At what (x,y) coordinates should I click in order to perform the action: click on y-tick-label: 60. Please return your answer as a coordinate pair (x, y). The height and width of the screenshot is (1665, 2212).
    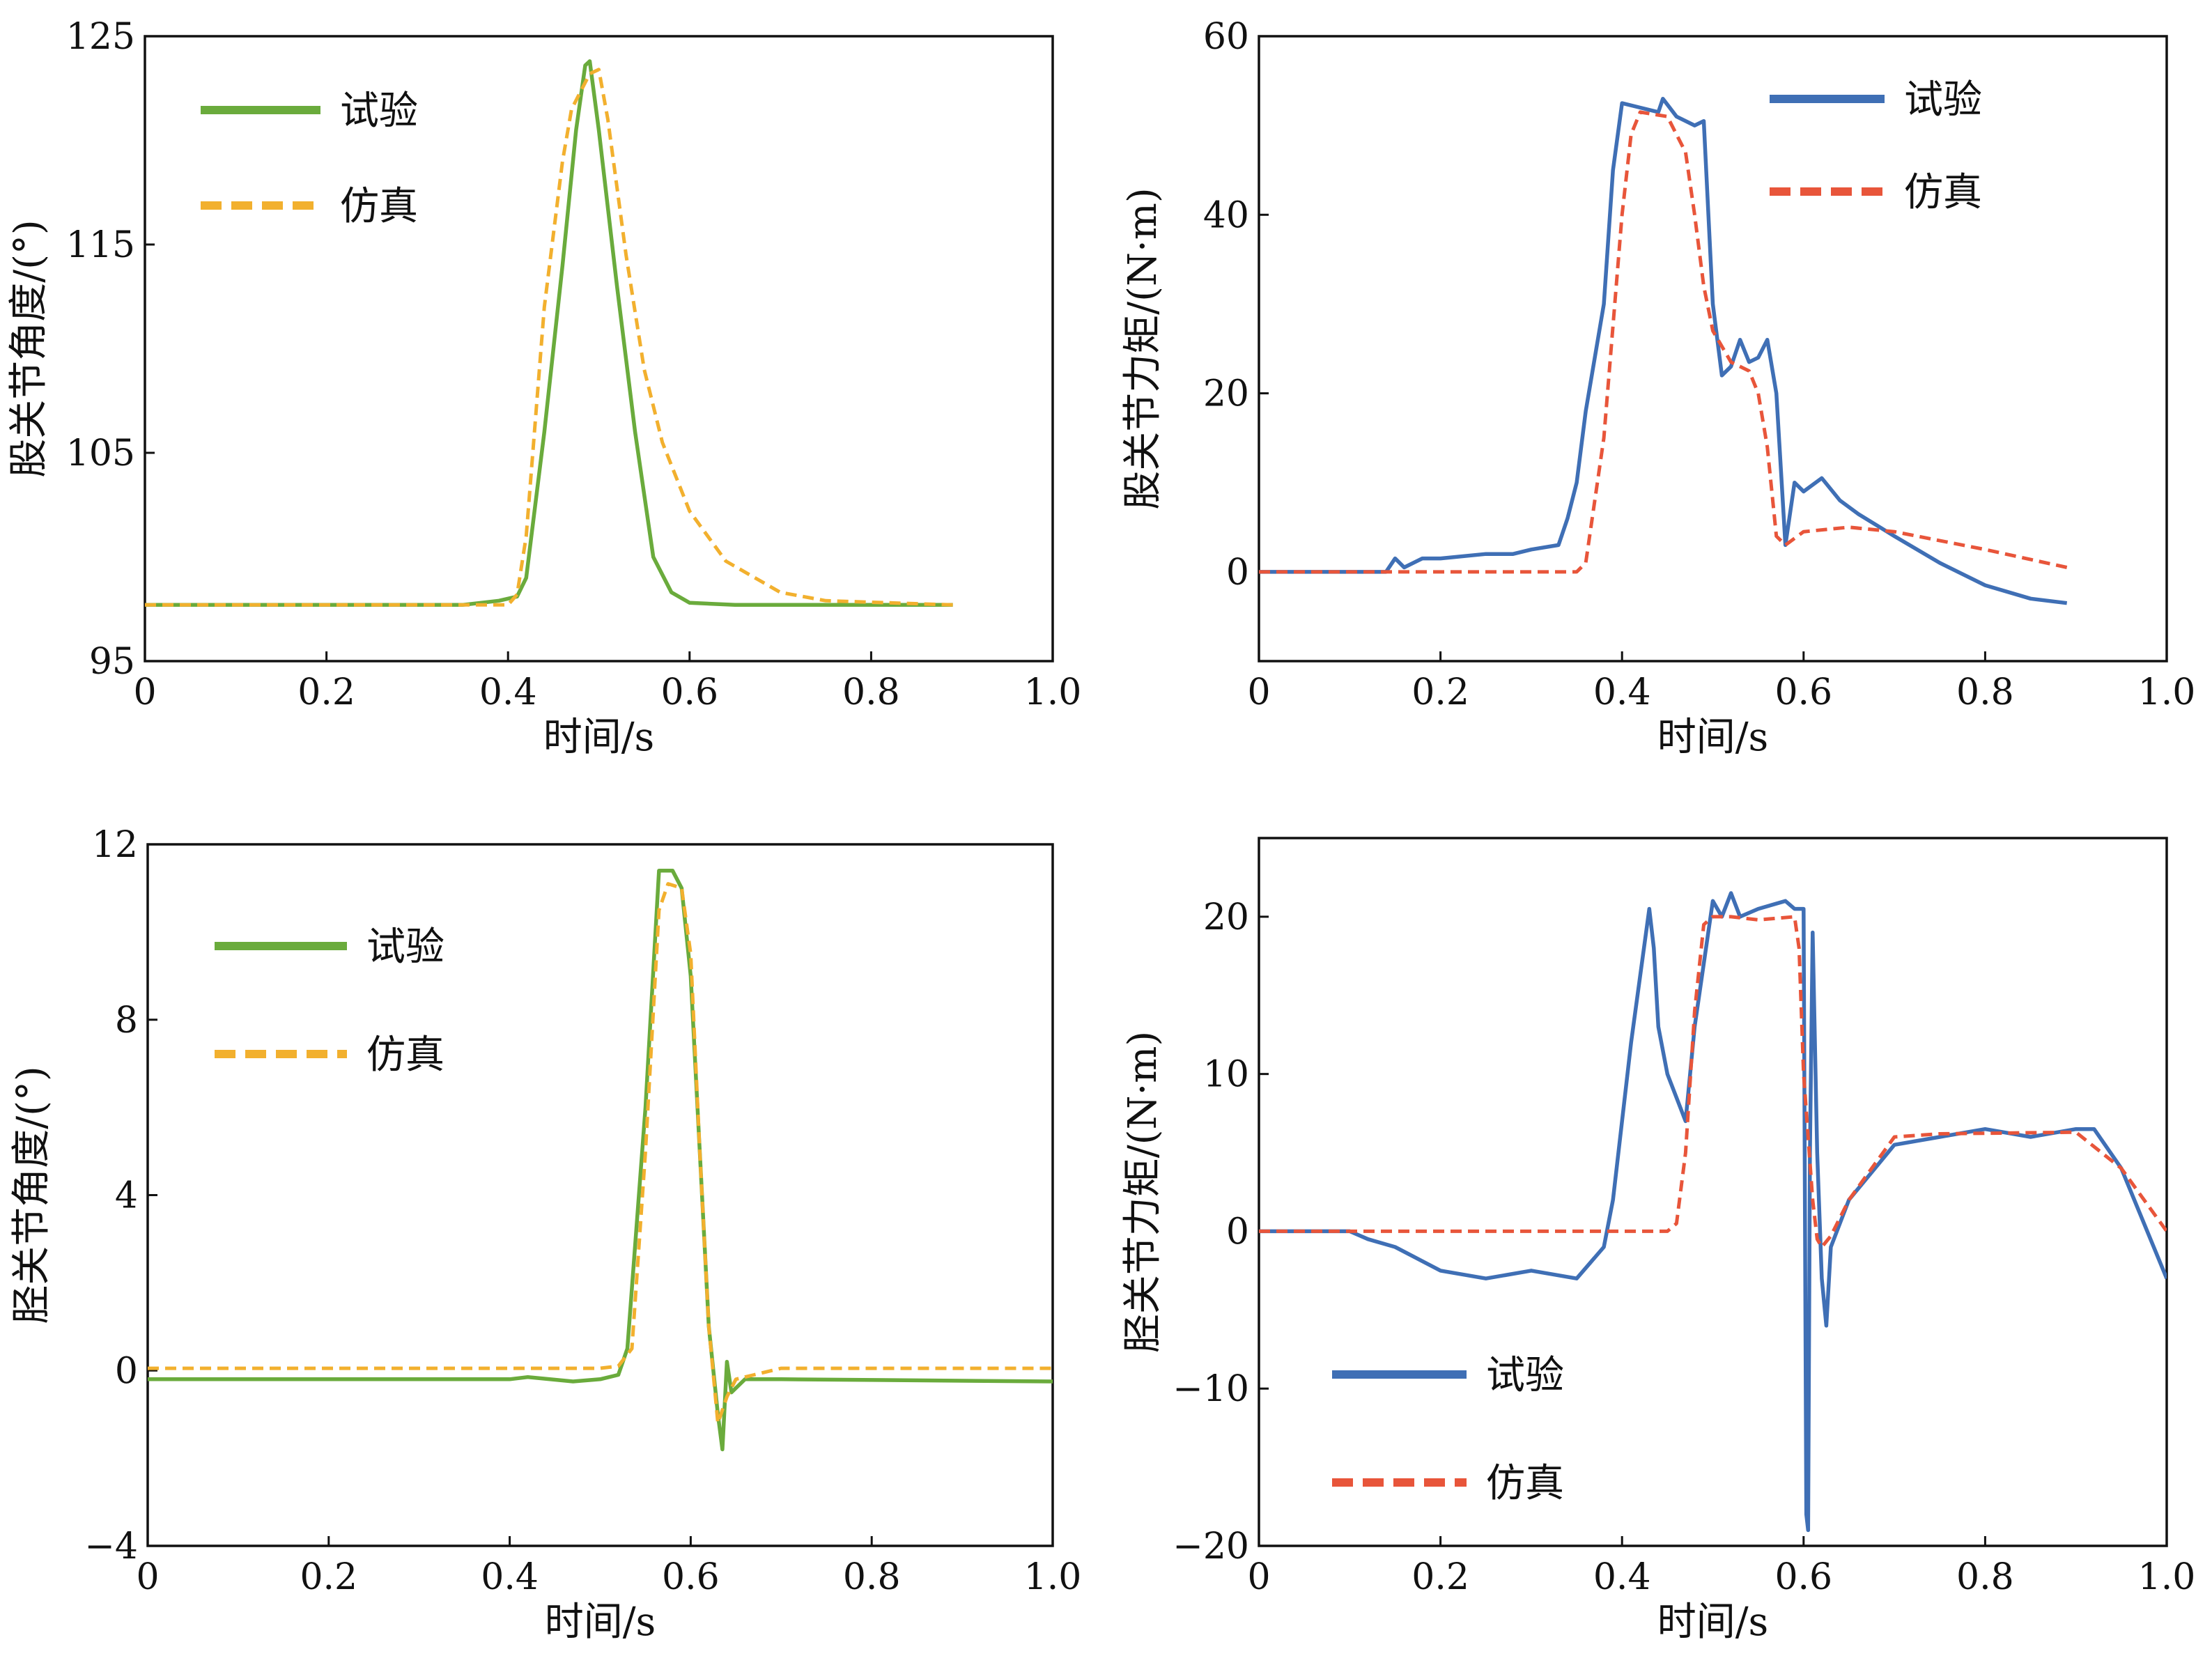
    Looking at the image, I should click on (1226, 37).